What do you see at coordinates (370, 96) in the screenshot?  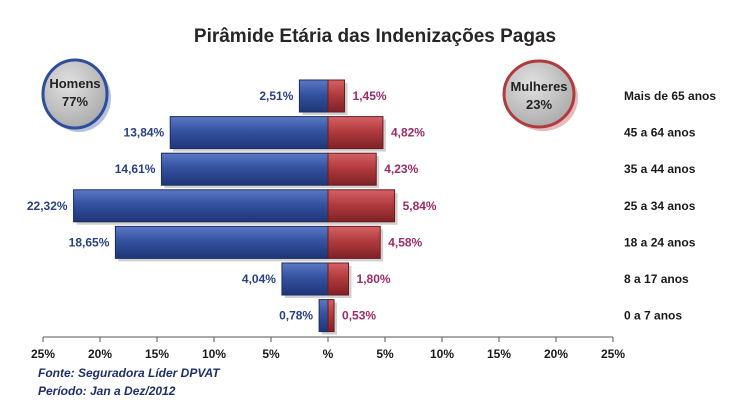 I see `women-value-label-row-1: 1,45%` at bounding box center [370, 96].